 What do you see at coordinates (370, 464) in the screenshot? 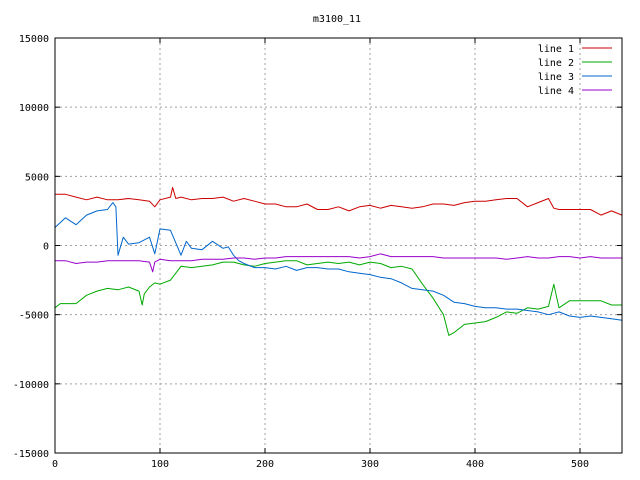
I see `x-tick-label: 300` at bounding box center [370, 464].